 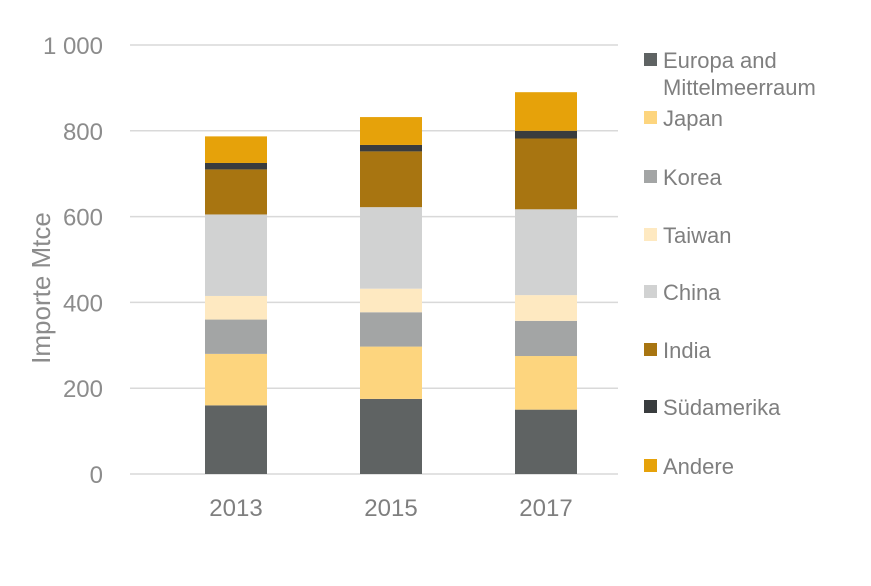 What do you see at coordinates (693, 118) in the screenshot?
I see `legend-label-1: Japan` at bounding box center [693, 118].